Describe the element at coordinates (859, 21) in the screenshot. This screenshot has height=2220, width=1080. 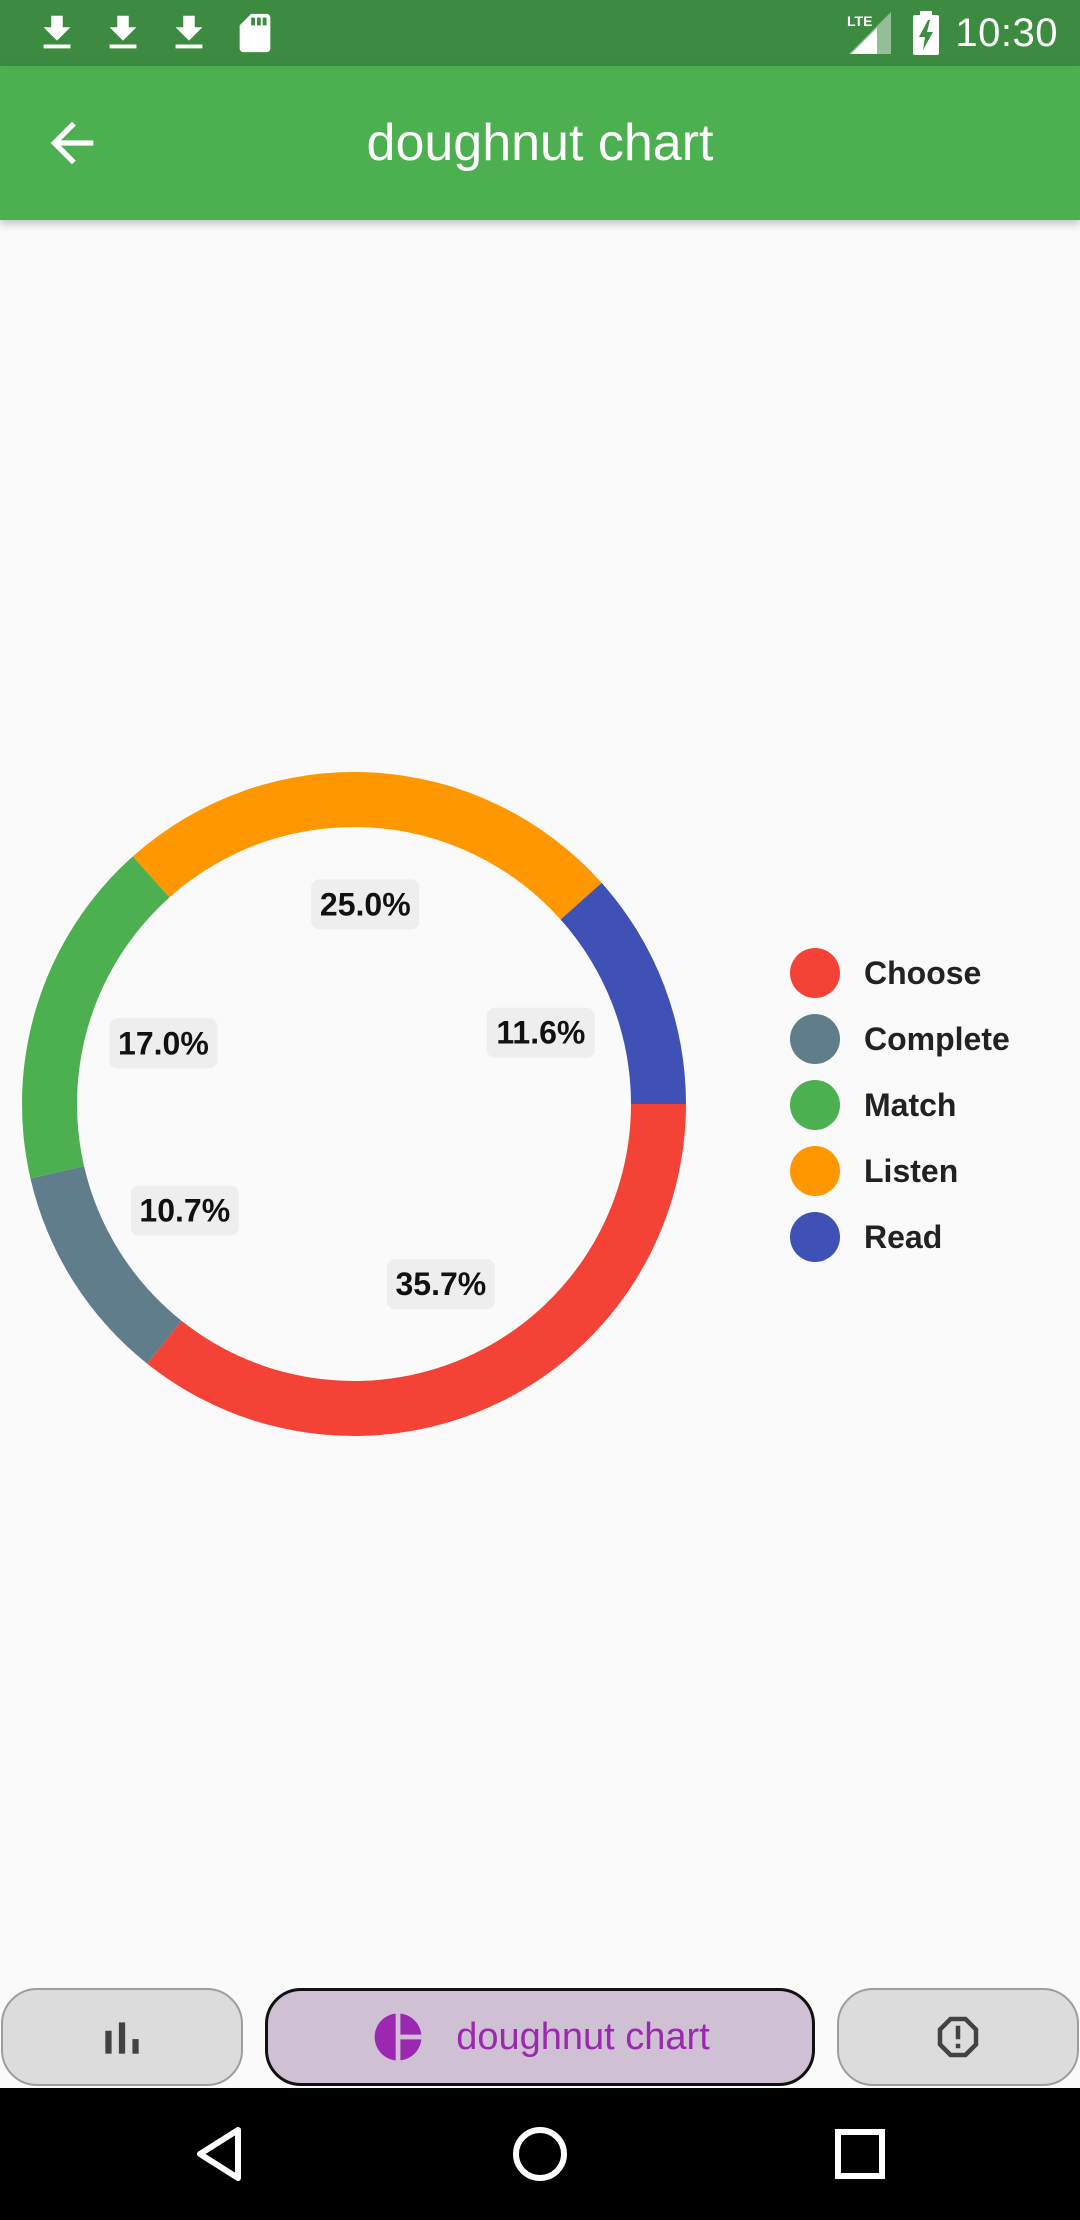
I see `network-type: LTE` at that location.